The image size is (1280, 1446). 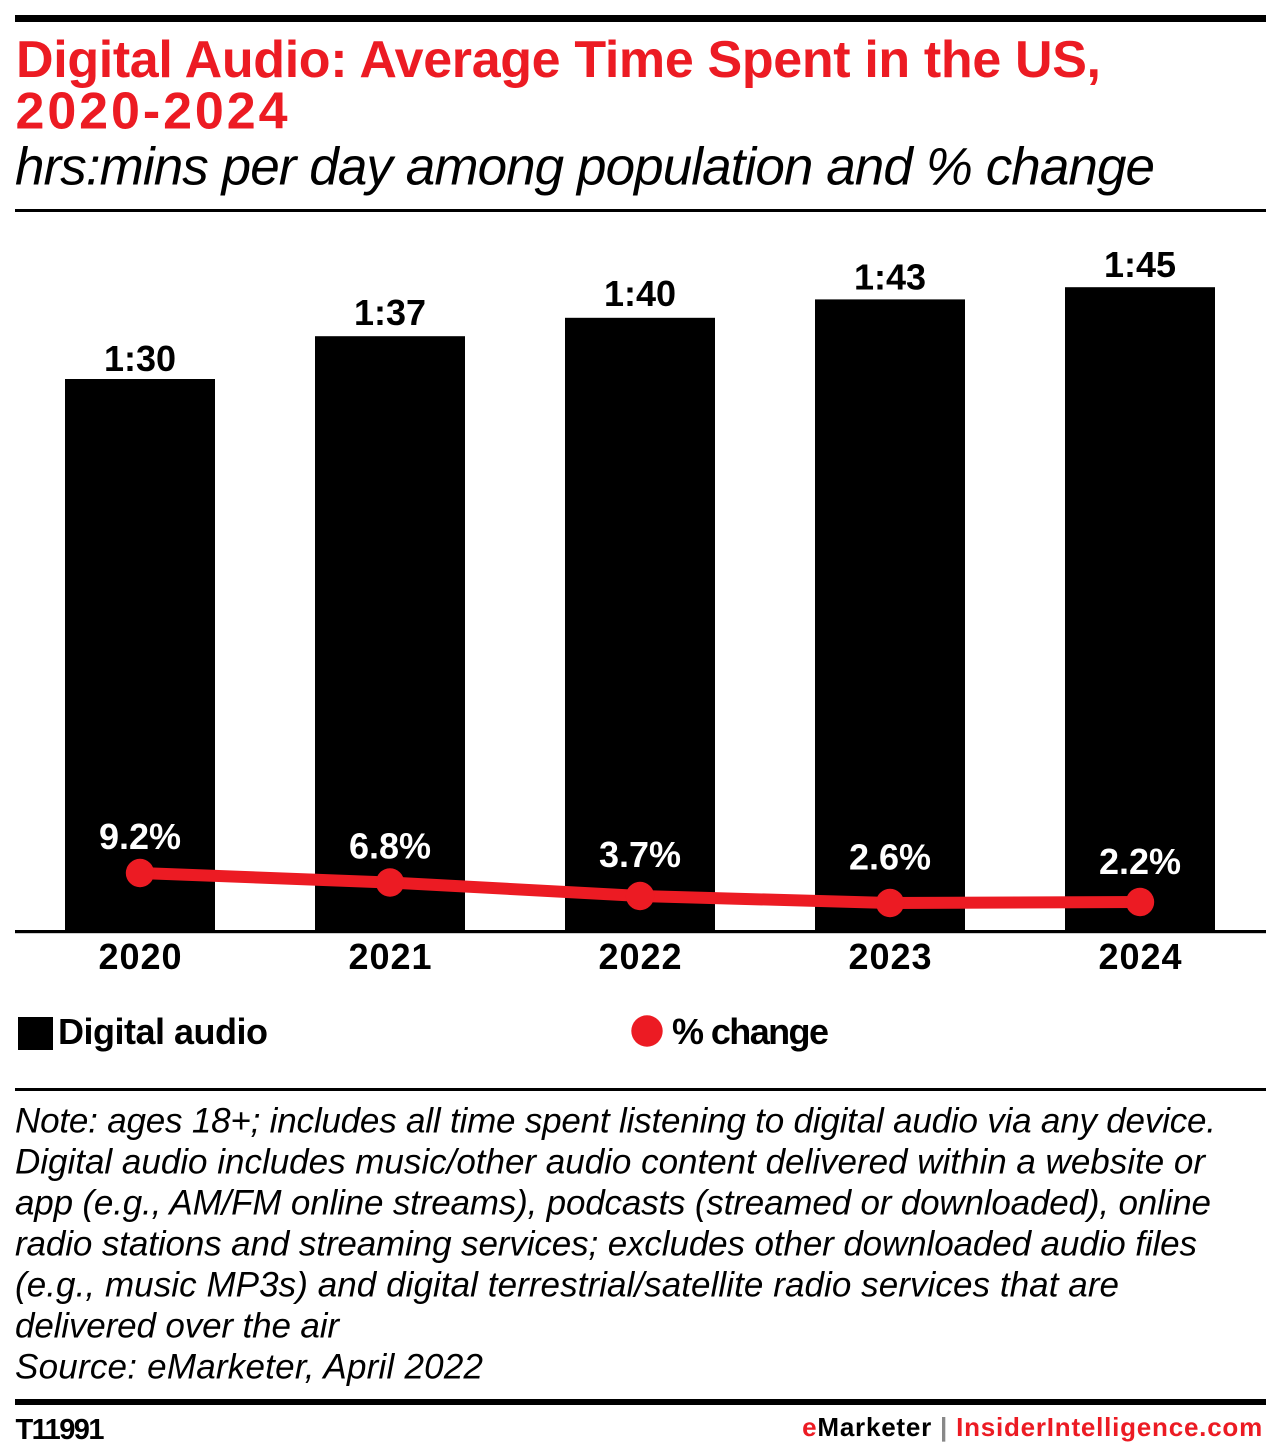 I want to click on svg-text: 2022, so click(x=640, y=956).